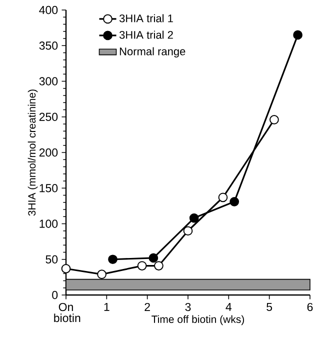 The height and width of the screenshot is (342, 326). Describe the element at coordinates (310, 307) in the screenshot. I see `x-tick-label: 6` at that location.